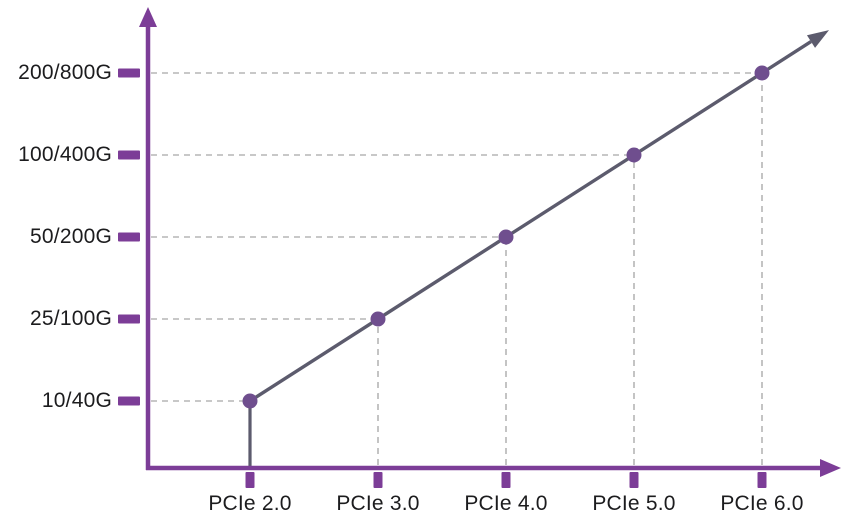  Describe the element at coordinates (76, 400) in the screenshot. I see `y-tick-label-10-40g: 10/40G` at that location.